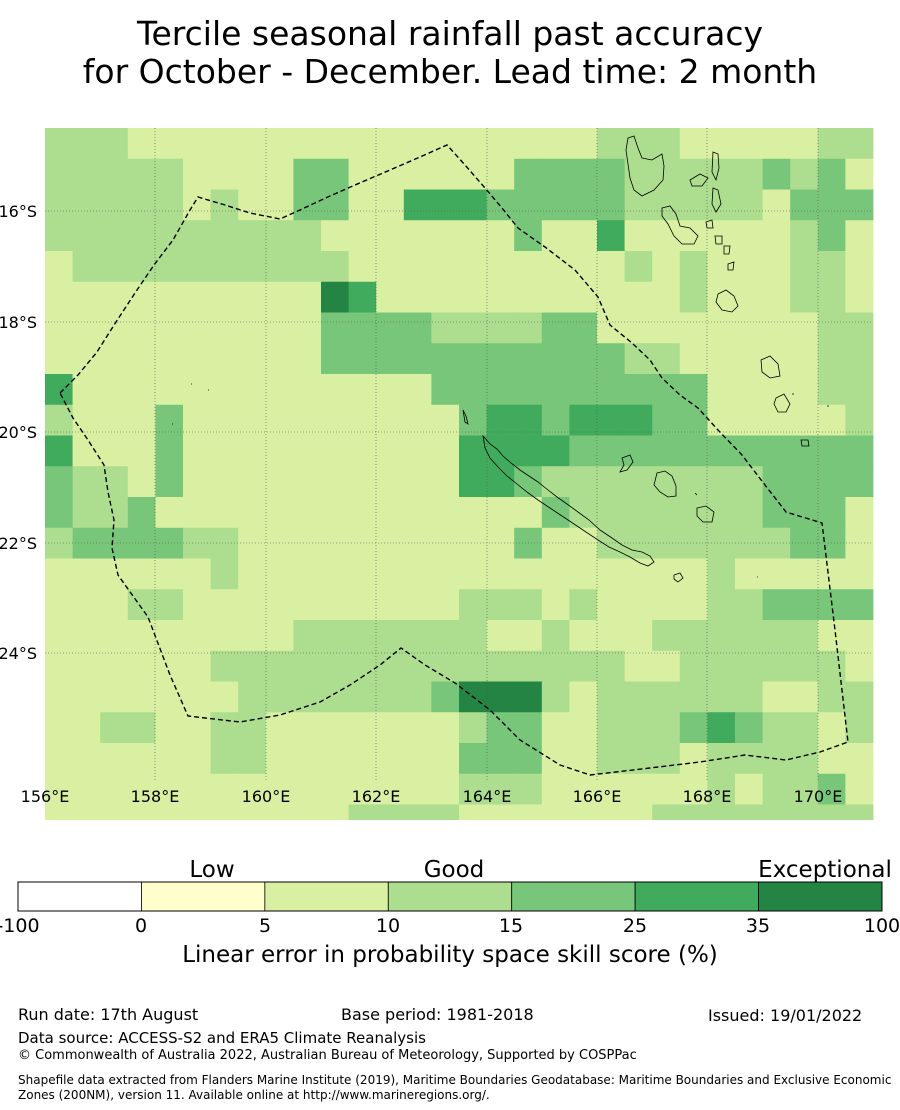 This screenshot has height=1110, width=900. Describe the element at coordinates (785, 1015) in the screenshot. I see `issued-date: Issued: 19/01/2022` at that location.